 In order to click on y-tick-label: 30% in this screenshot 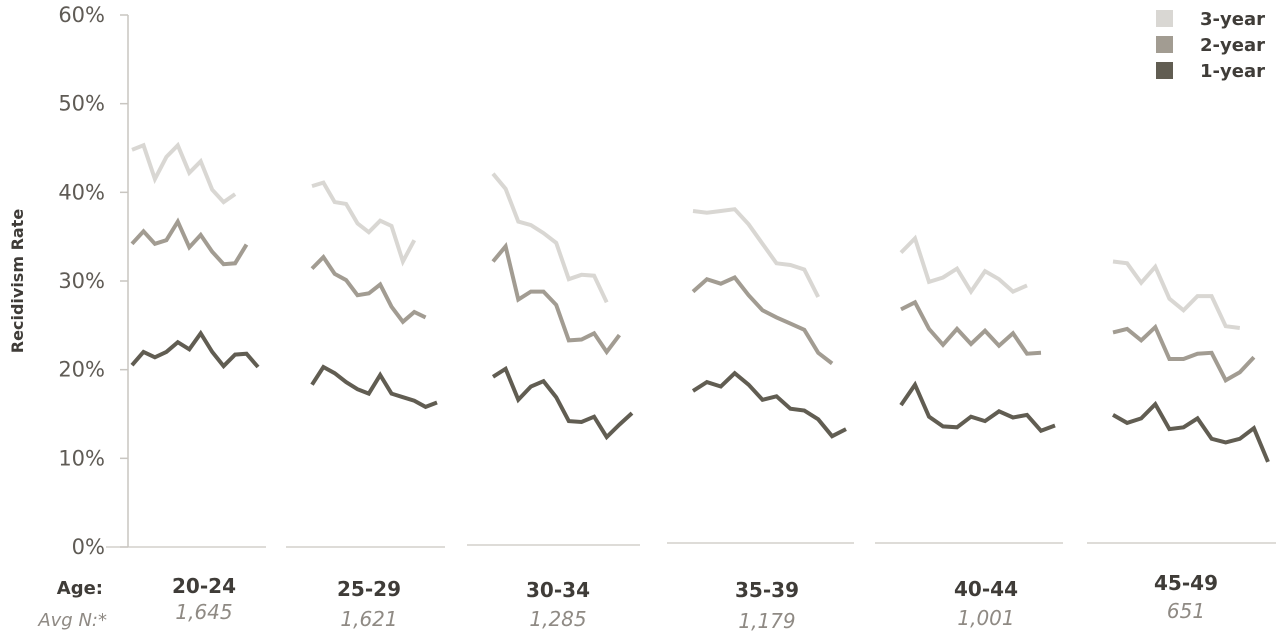, I will do `click(81, 281)`.